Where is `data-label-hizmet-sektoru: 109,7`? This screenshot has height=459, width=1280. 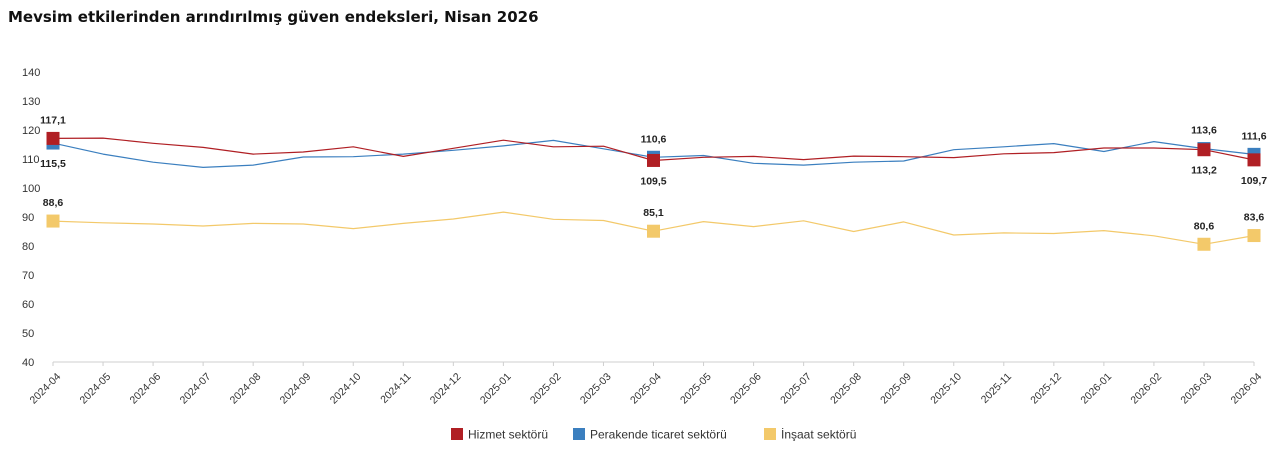 data-label-hizmet-sektoru: 109,7 is located at coordinates (1254, 181).